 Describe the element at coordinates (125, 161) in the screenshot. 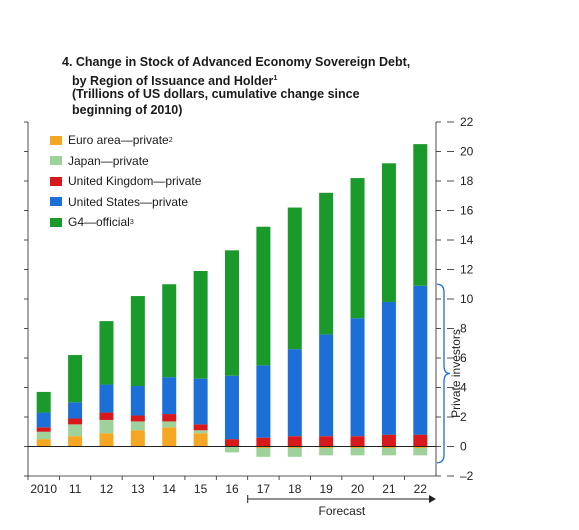

I see `legend-item: Japan—private` at that location.